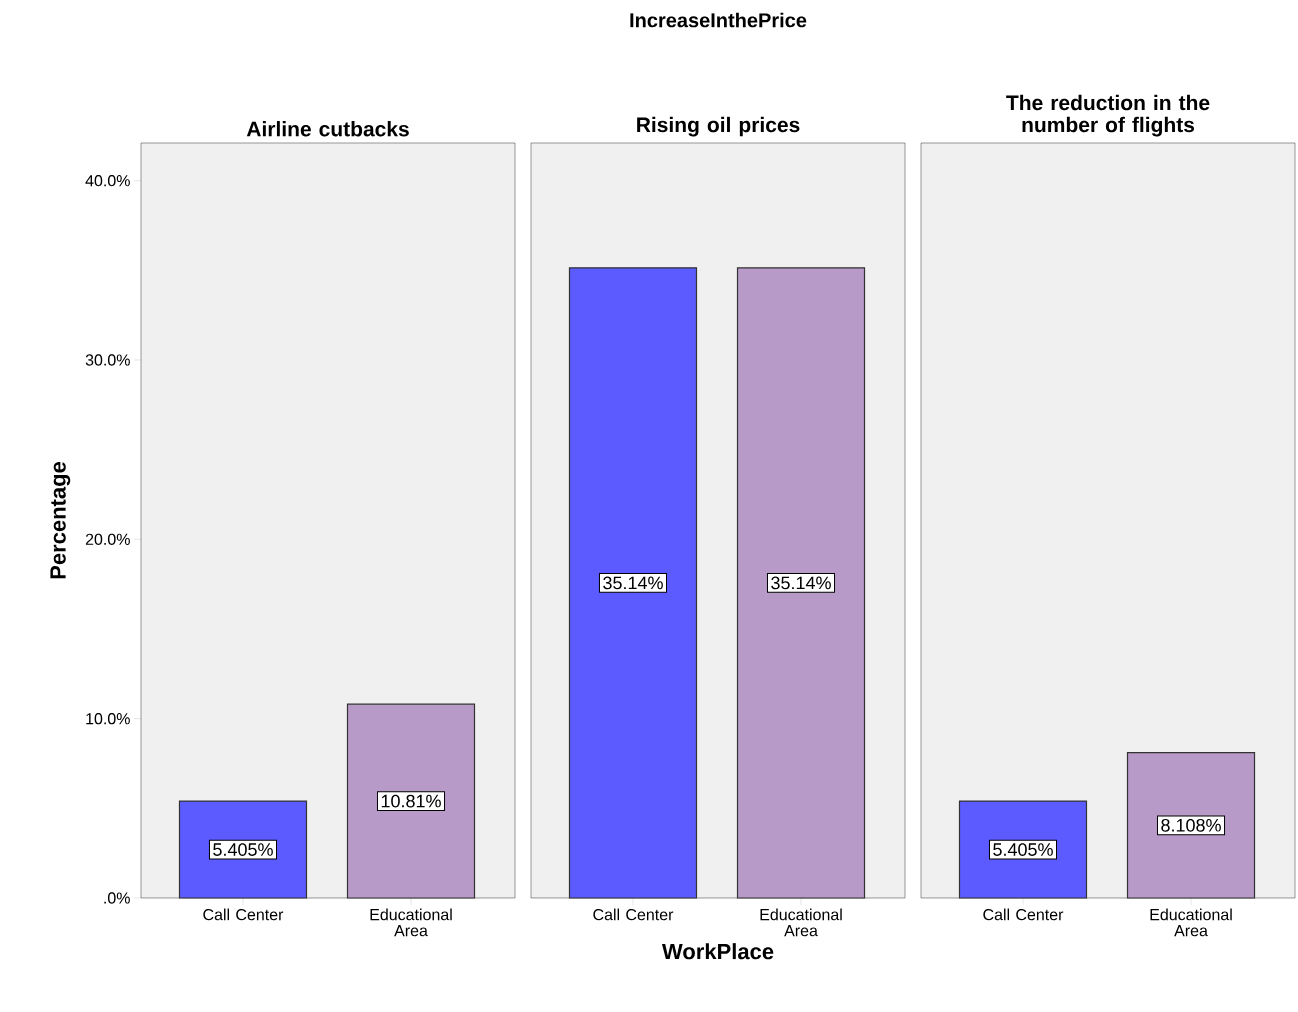  What do you see at coordinates (411, 801) in the screenshot?
I see `data-label: 10.81%` at bounding box center [411, 801].